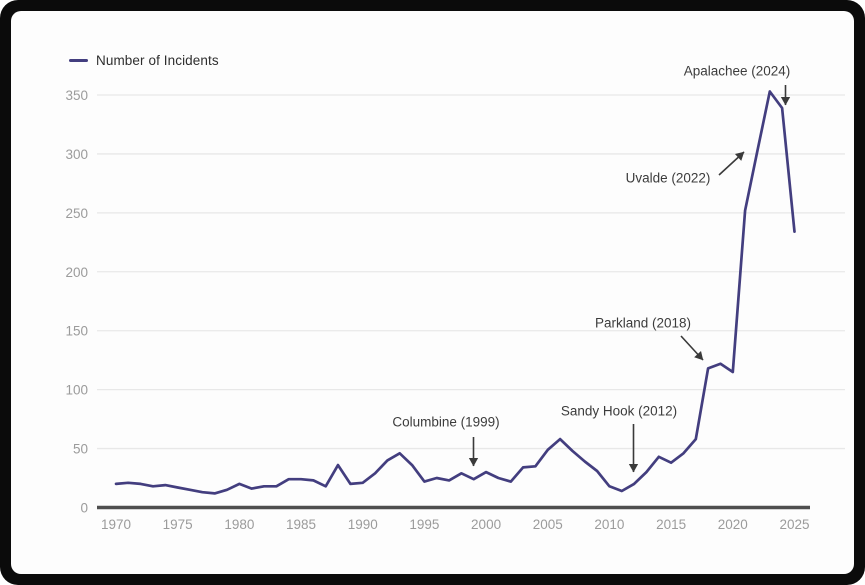 Image resolution: width=865 pixels, height=585 pixels. I want to click on y-axis-tick-label: 100, so click(76, 390).